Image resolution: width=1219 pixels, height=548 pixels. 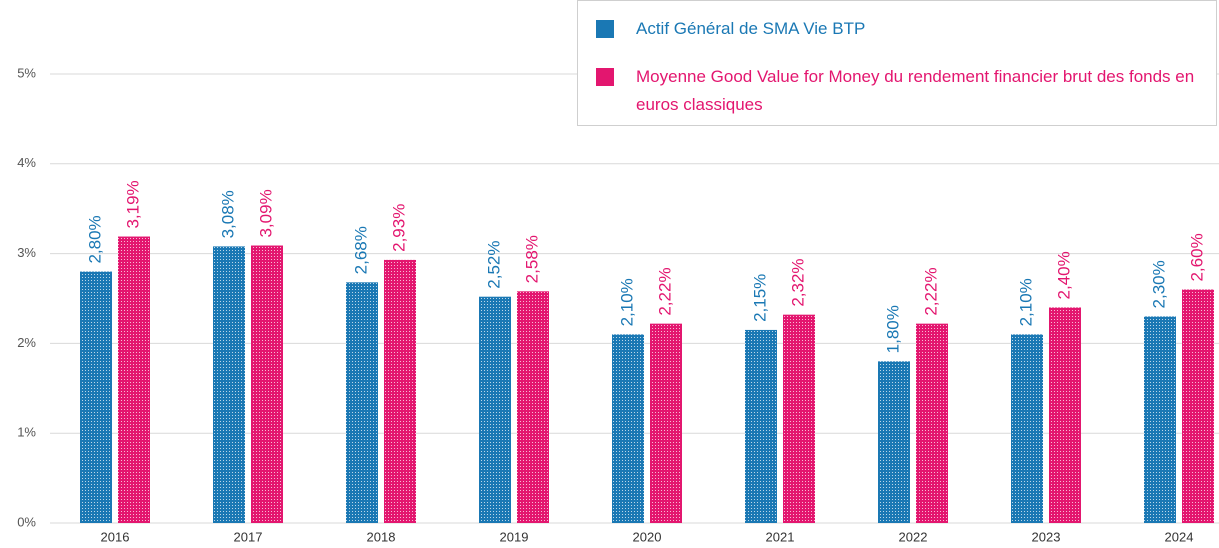 I want to click on legend-label: Actif Général de SMA Vie BTP, so click(x=751, y=28).